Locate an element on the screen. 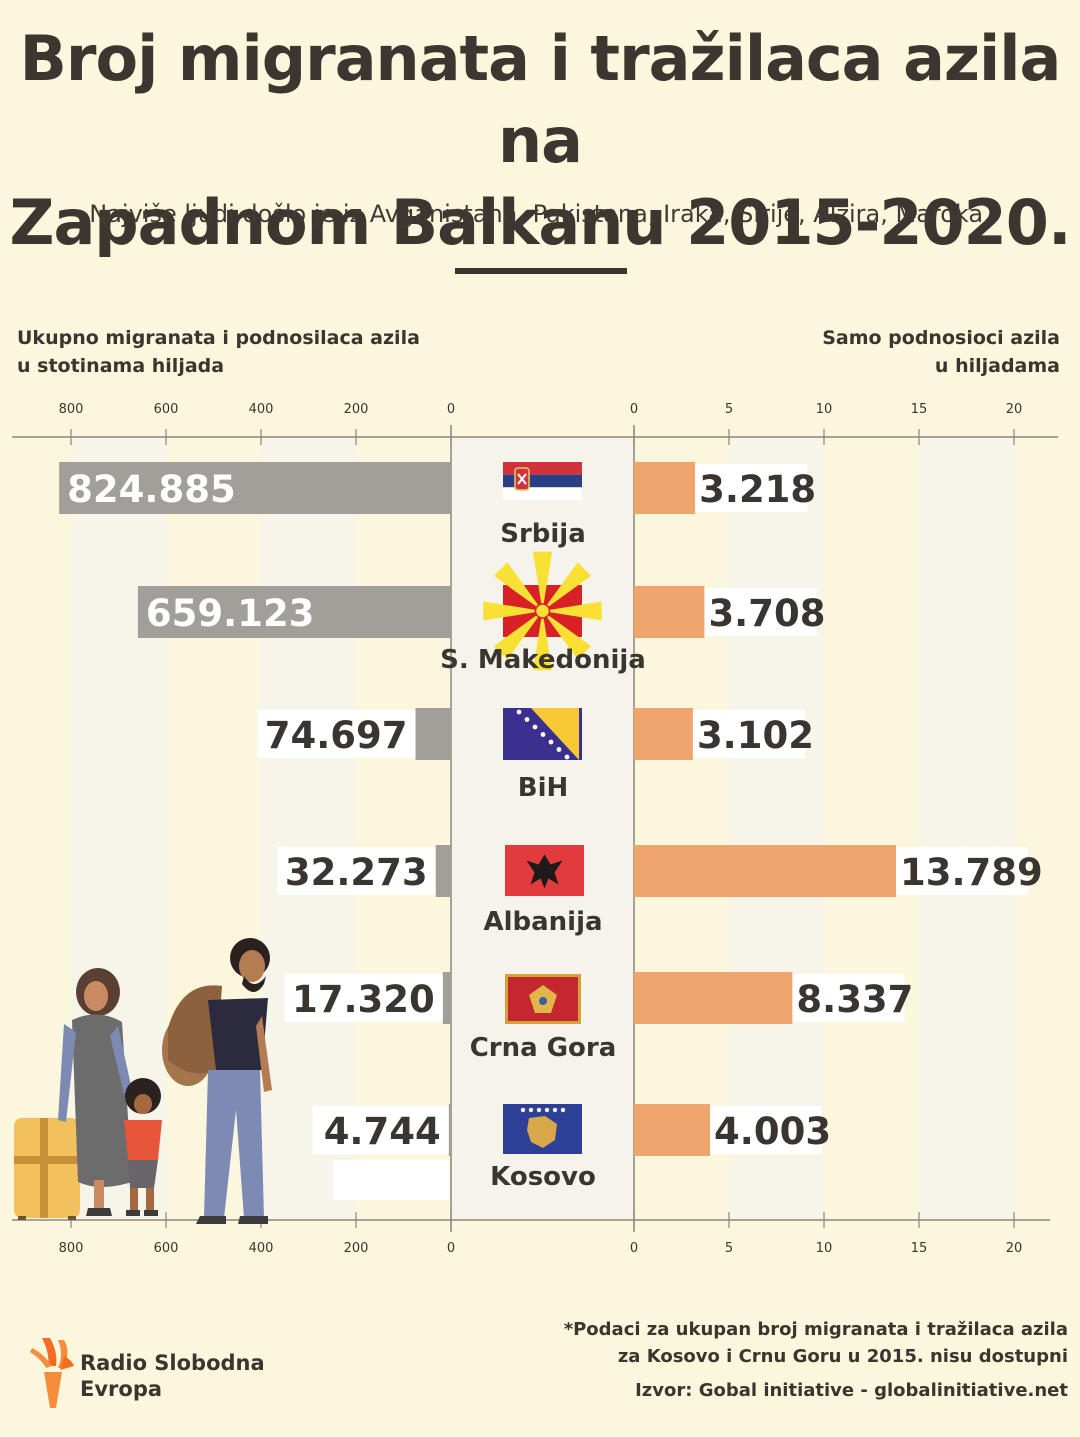 The width and height of the screenshot is (1080, 1437). suitcase-icon is located at coordinates (47, 1169).